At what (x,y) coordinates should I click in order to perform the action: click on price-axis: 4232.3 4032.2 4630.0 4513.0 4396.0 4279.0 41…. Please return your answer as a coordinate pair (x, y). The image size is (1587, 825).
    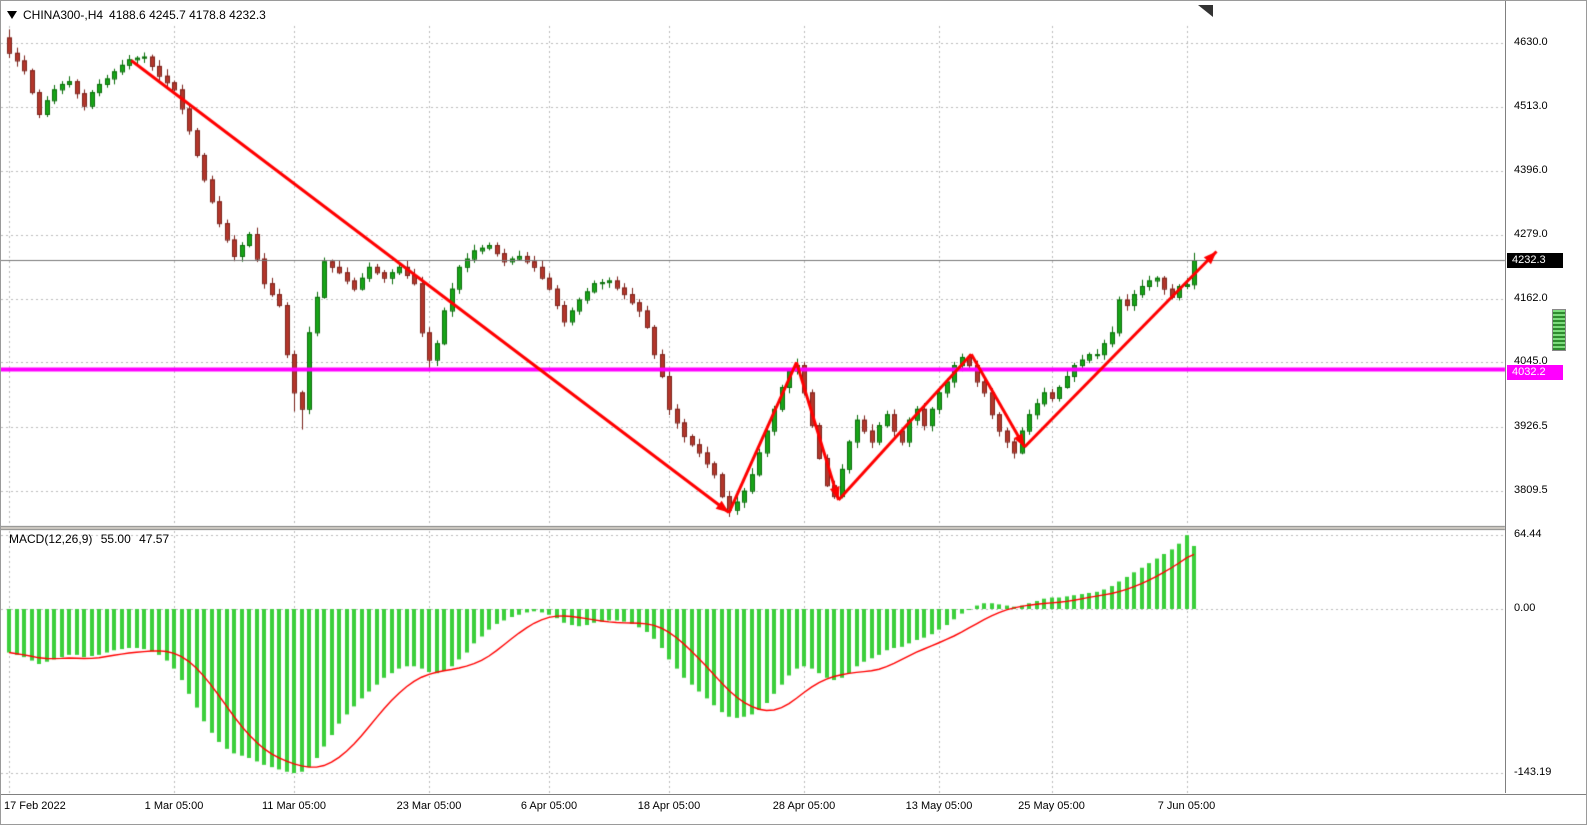
    Looking at the image, I should click on (1545, 397).